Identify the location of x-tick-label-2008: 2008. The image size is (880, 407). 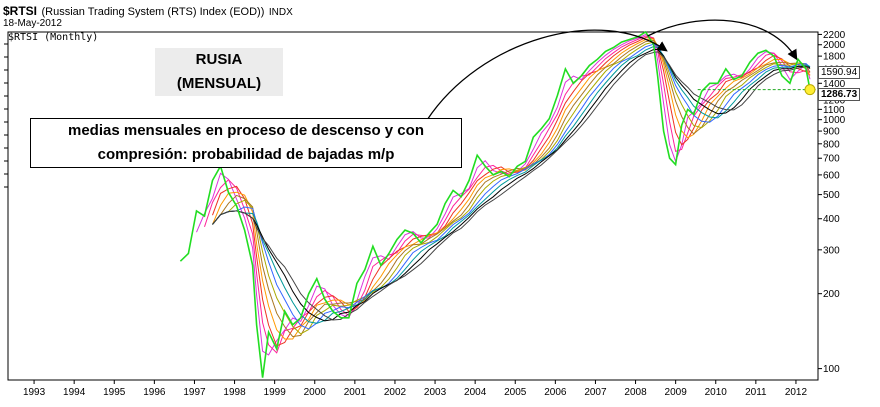
(635, 392).